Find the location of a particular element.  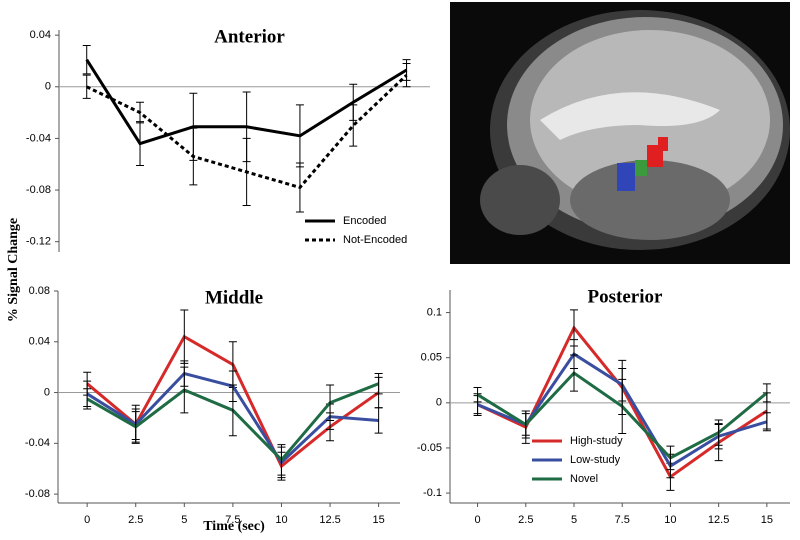

y-axis-label: % Signal Change is located at coordinates (13, 270).